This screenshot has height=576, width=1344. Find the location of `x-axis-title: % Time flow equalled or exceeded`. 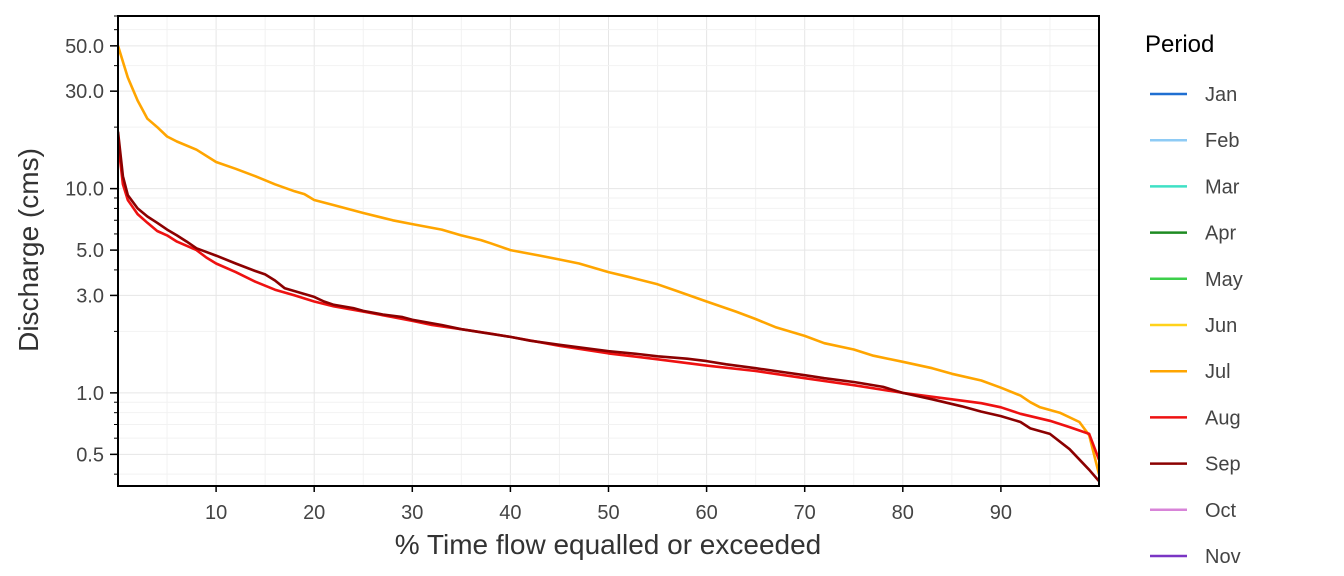

x-axis-title: % Time flow equalled or exceeded is located at coordinates (608, 544).